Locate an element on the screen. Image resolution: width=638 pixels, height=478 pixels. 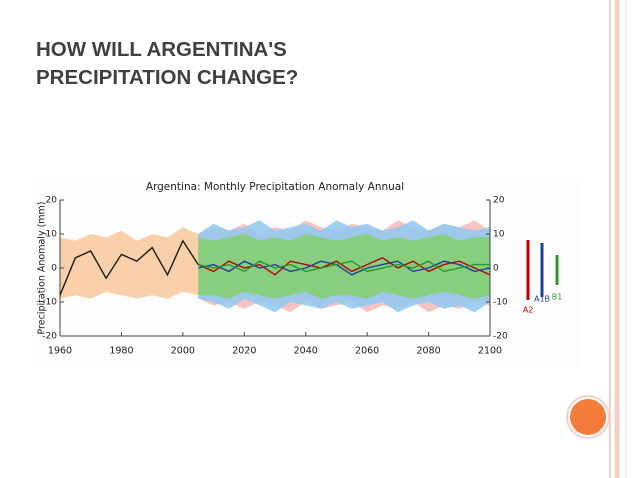
legend-label: A1B is located at coordinates (542, 299).